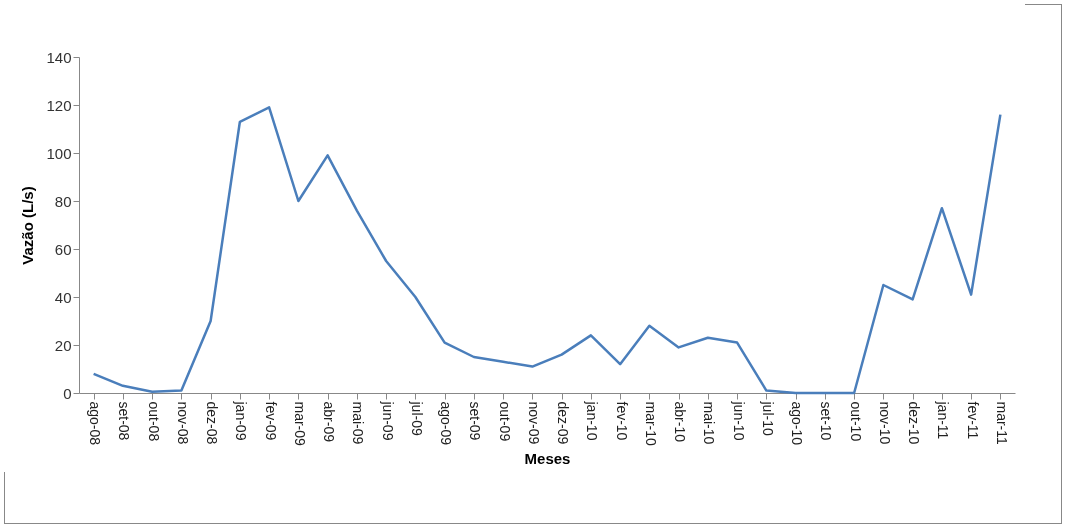 The image size is (1069, 532). Describe the element at coordinates (914, 423) in the screenshot. I see `x-tick-label: dez-10` at that location.